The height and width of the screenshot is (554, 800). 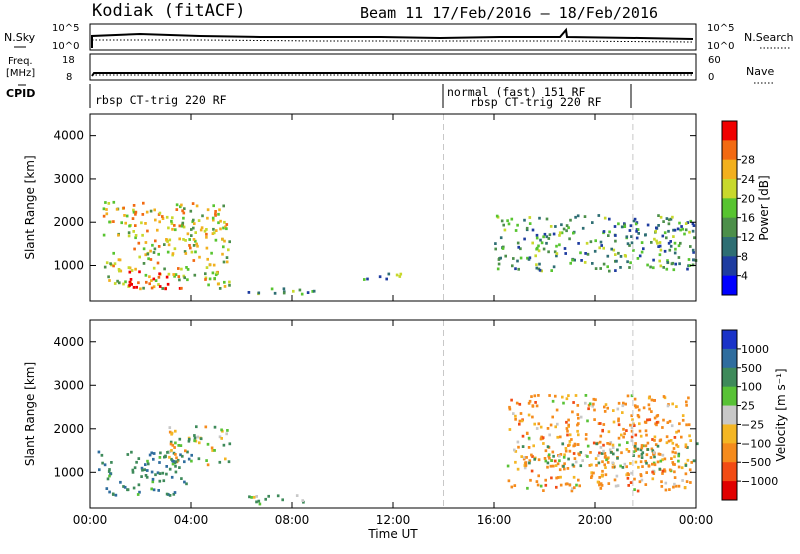 What do you see at coordinates (292, 520) in the screenshot?
I see `x-tick-label: 08:00` at bounding box center [292, 520].